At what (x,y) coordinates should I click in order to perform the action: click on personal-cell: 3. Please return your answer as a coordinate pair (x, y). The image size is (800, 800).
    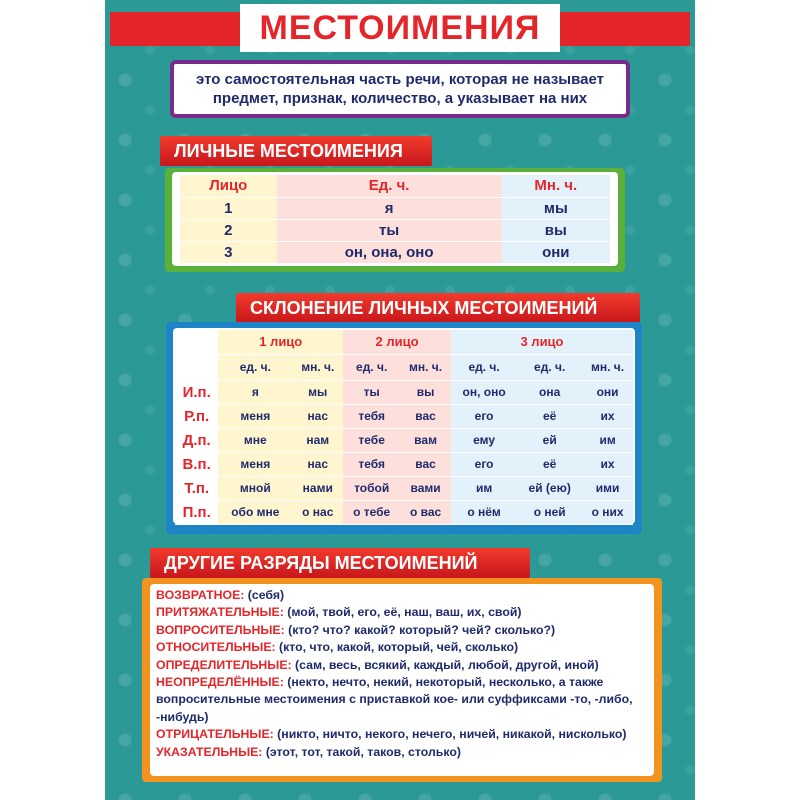
    Looking at the image, I should click on (228, 252).